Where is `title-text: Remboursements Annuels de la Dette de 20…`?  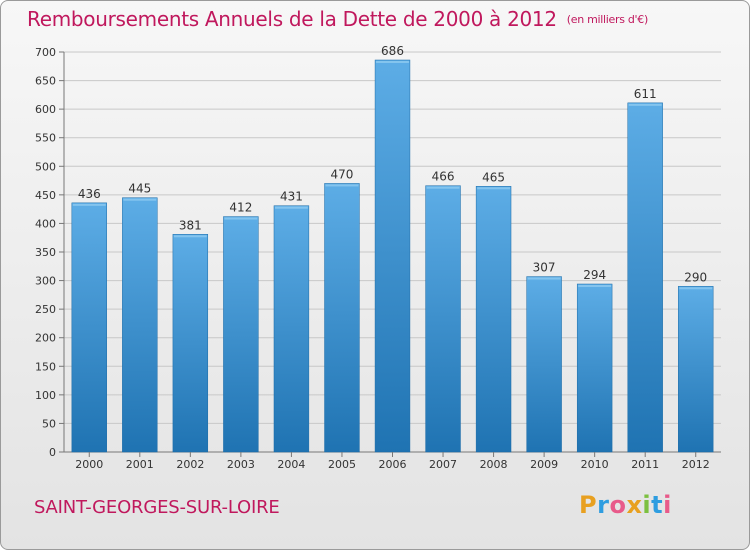 title-text: Remboursements Annuels de la Dette de 20… is located at coordinates (292, 19).